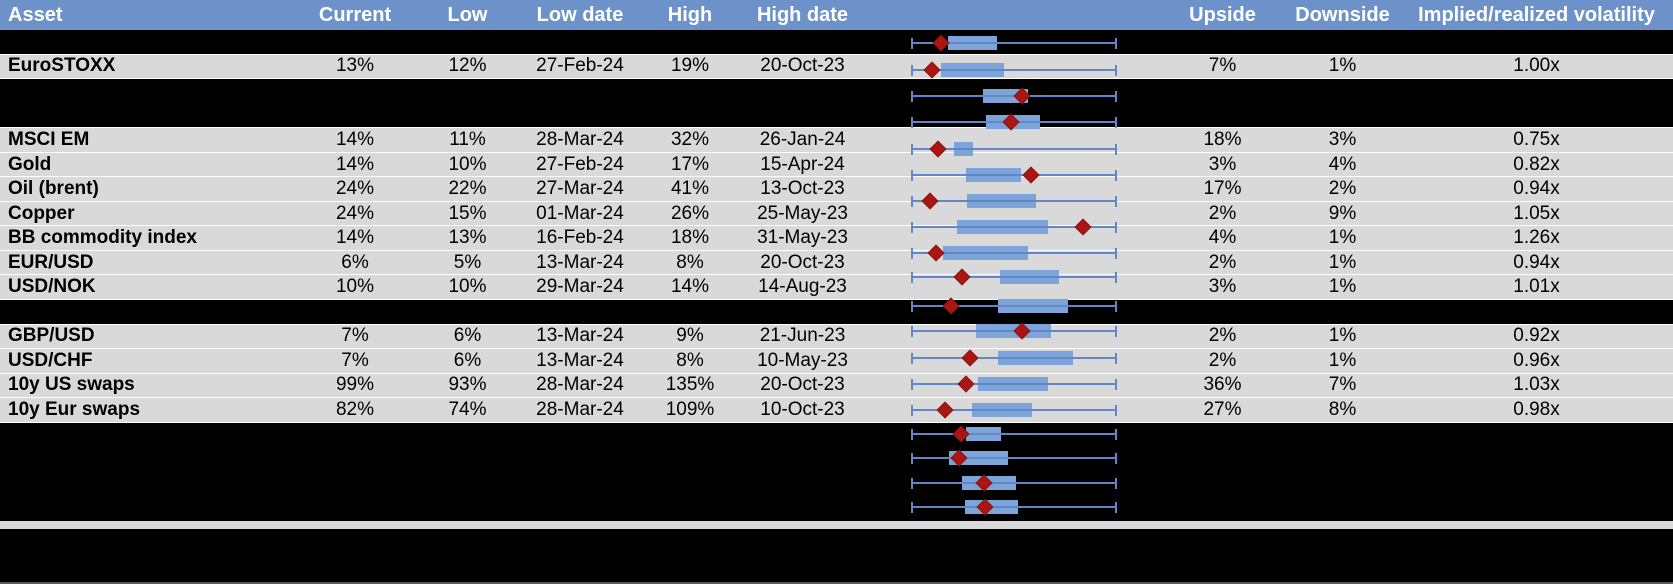 The width and height of the screenshot is (1673, 584). Describe the element at coordinates (1222, 139) in the screenshot. I see `upside-cell: 18%` at that location.